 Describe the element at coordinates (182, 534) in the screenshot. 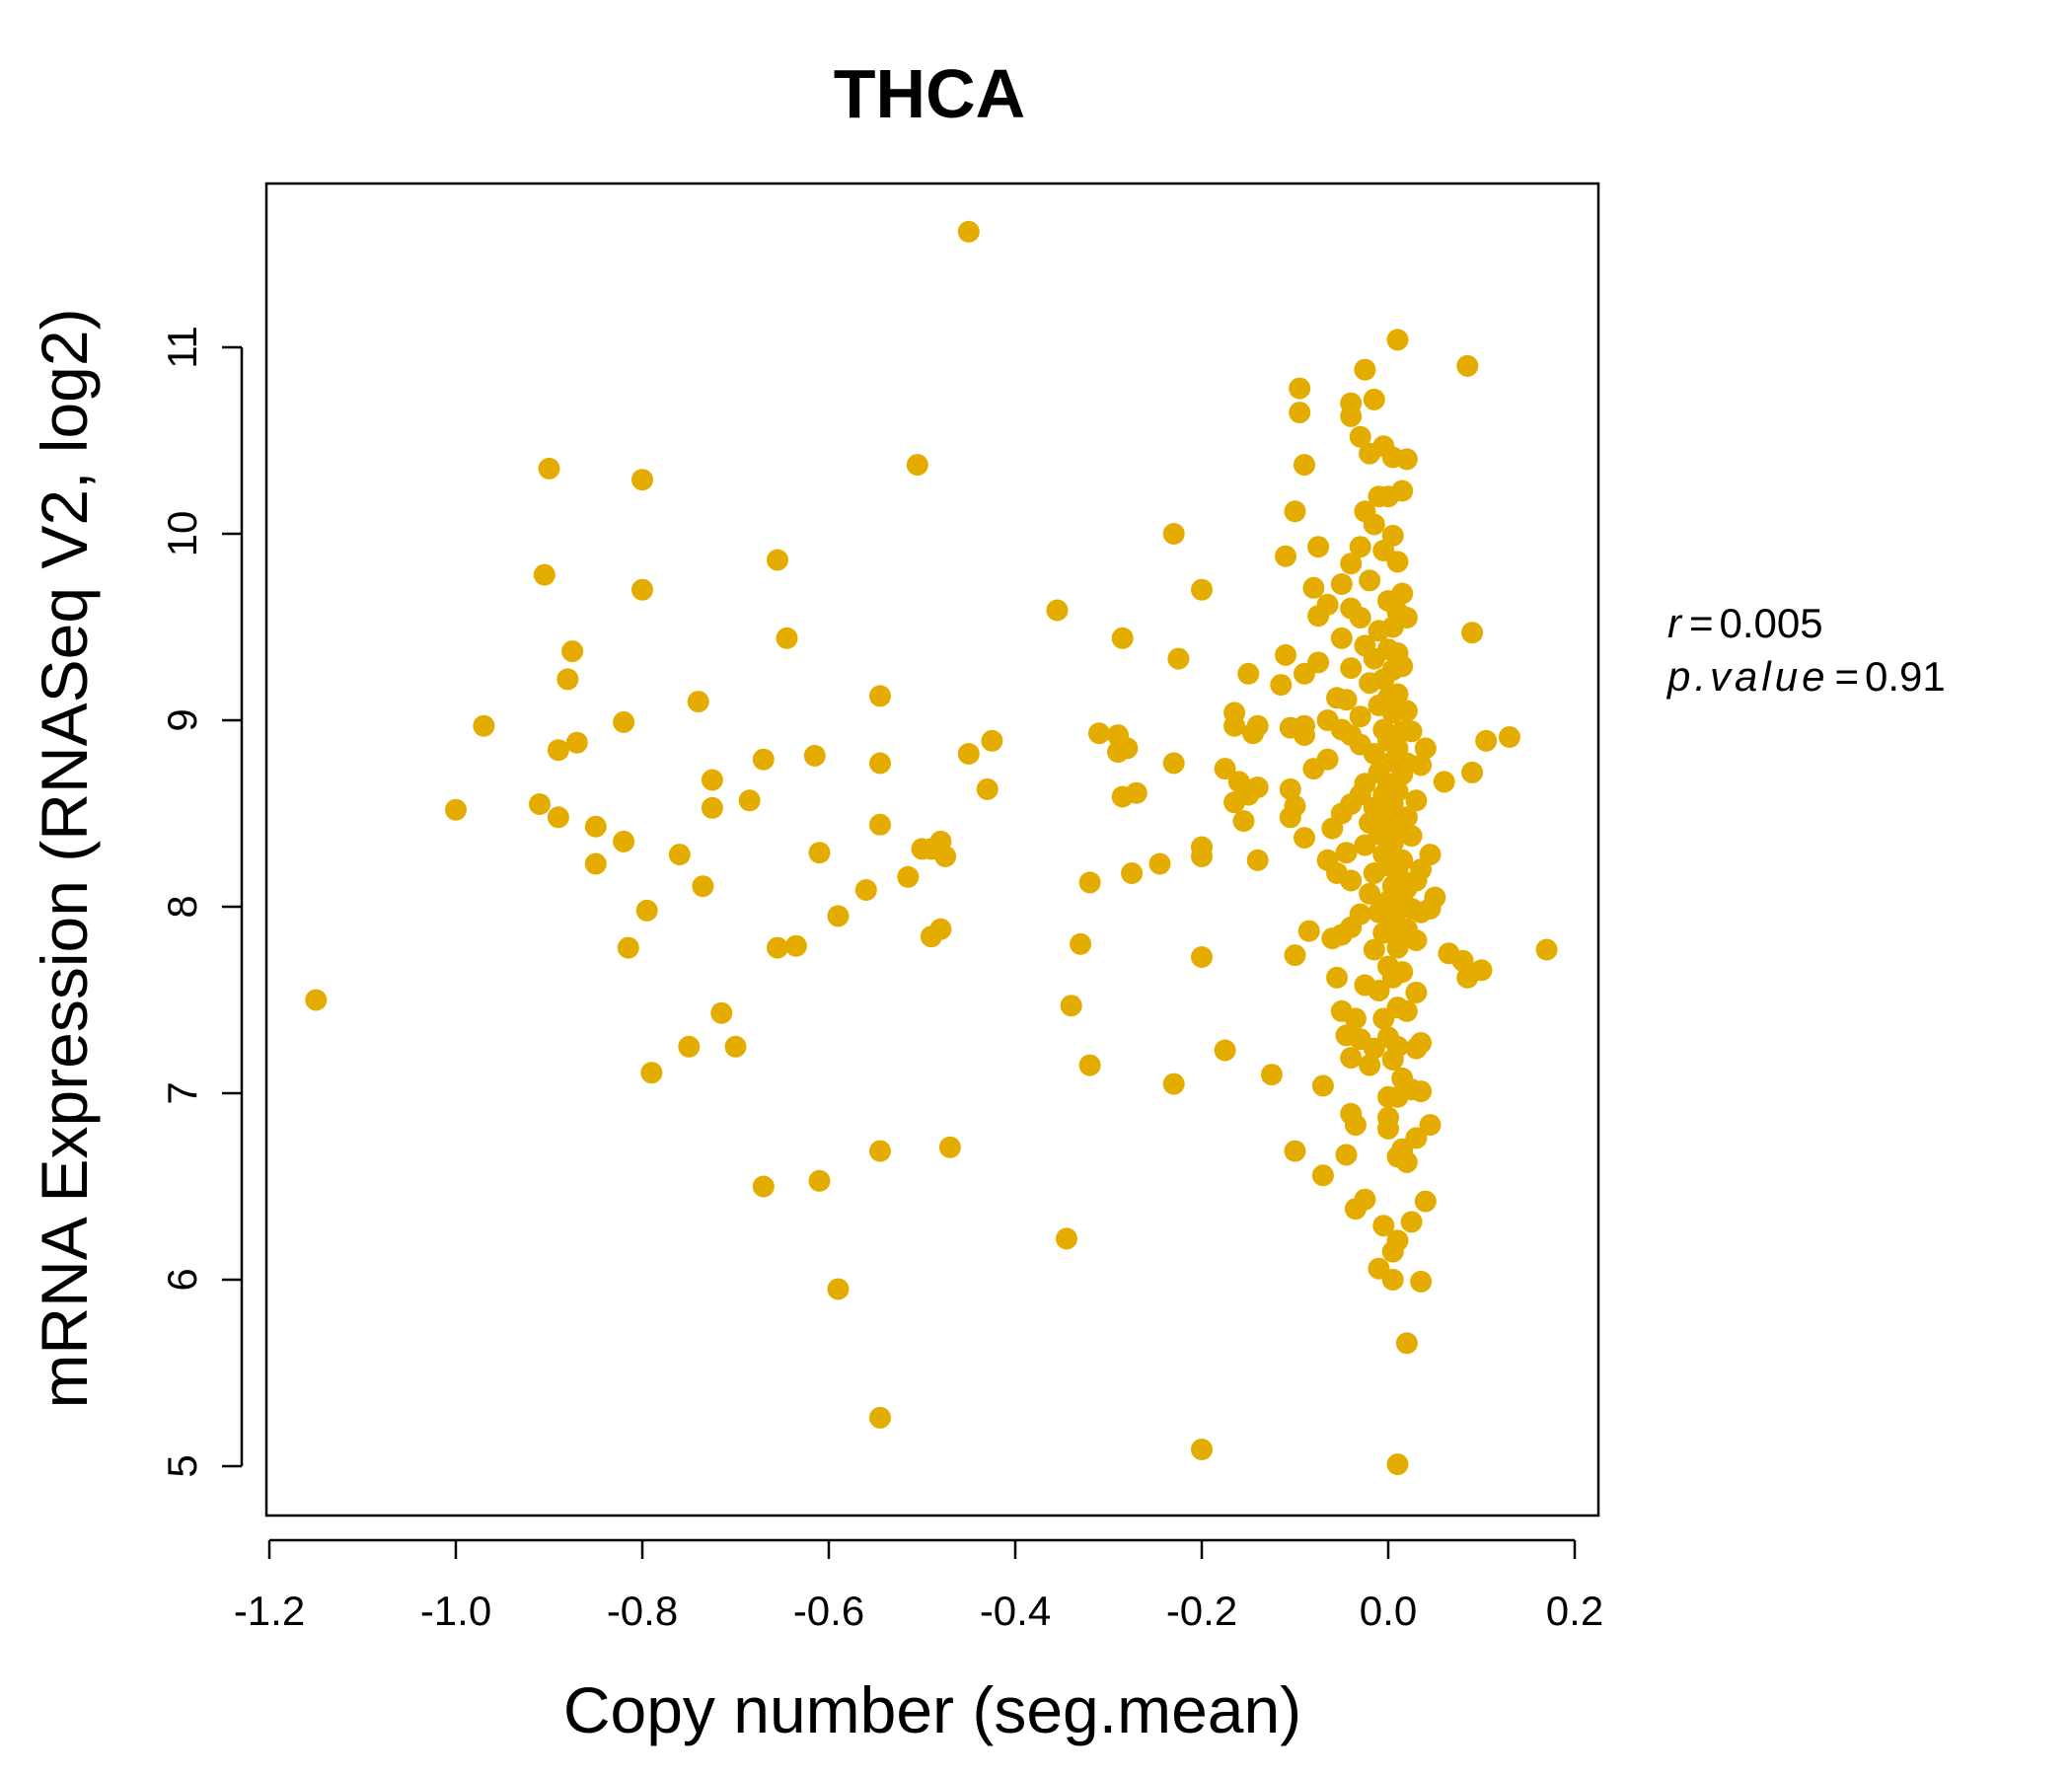

I see `y-tick-label: 10` at that location.